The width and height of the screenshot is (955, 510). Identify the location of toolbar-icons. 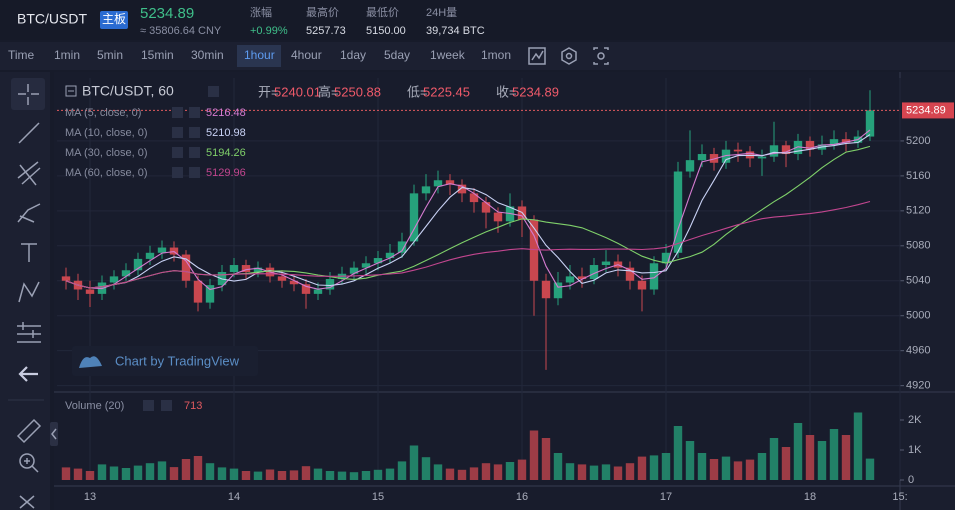
(568, 56).